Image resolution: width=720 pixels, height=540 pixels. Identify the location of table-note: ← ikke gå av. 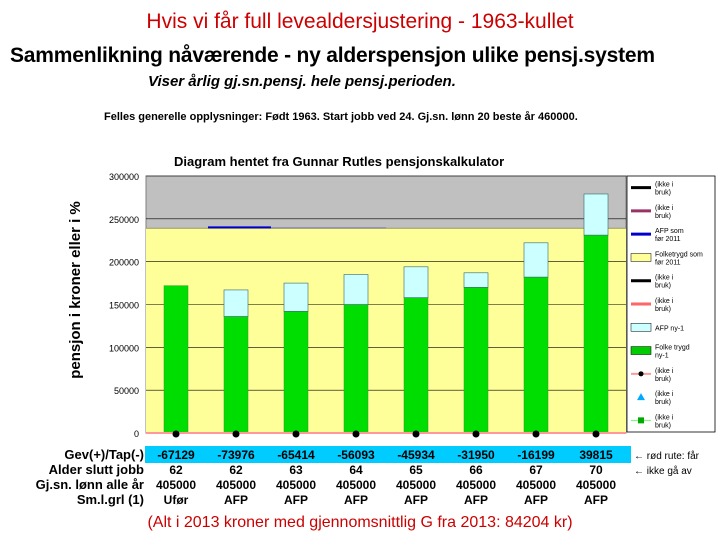
(663, 471).